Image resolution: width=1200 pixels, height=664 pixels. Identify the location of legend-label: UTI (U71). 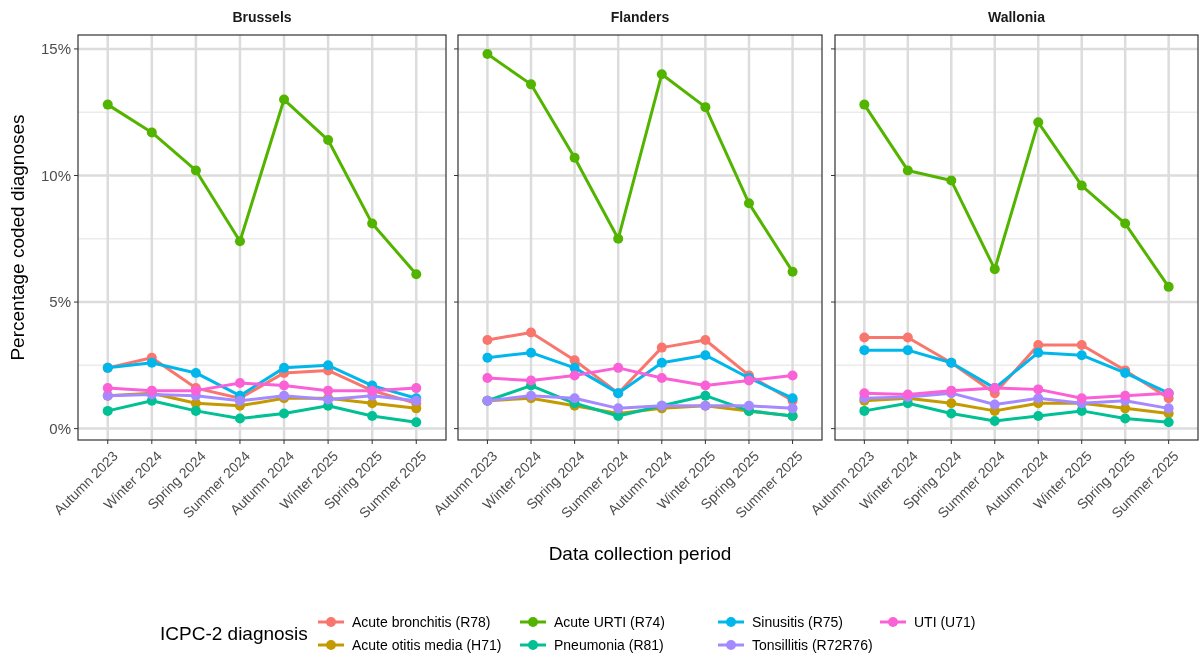
(945, 621).